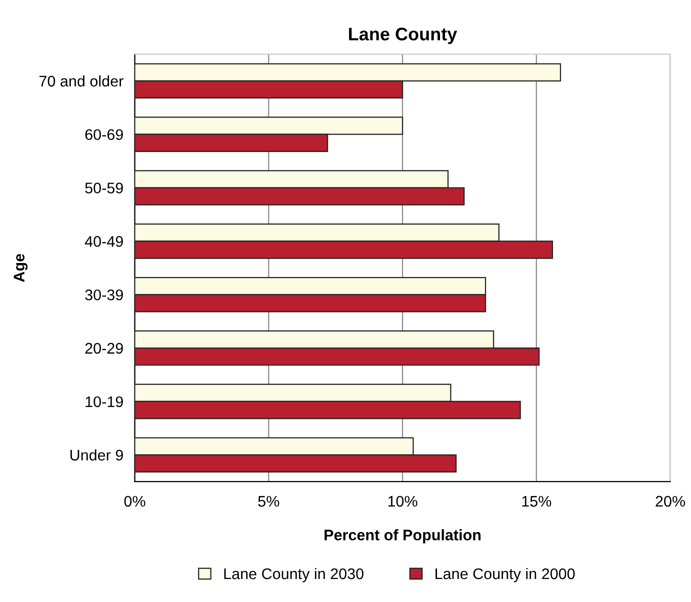  I want to click on y-tick-label: 70 and older, so click(81, 81).